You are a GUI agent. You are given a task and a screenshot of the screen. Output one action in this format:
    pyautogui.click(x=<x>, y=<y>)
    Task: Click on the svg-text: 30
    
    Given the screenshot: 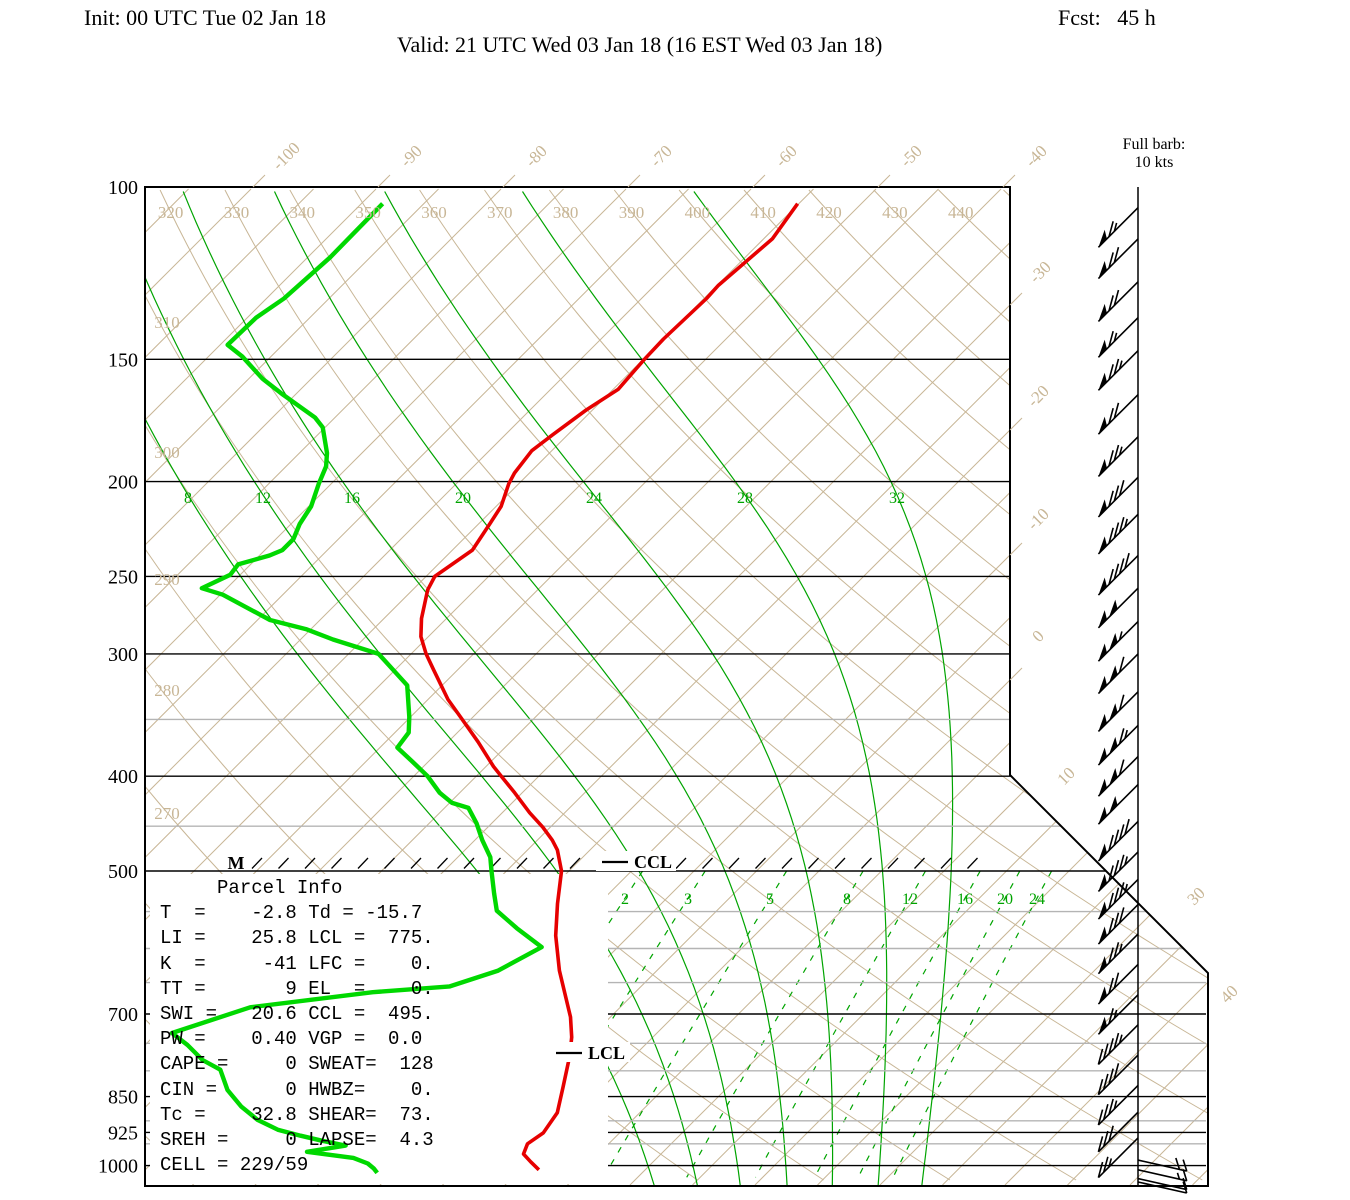 What is the action you would take?
    pyautogui.click(x=1195, y=895)
    